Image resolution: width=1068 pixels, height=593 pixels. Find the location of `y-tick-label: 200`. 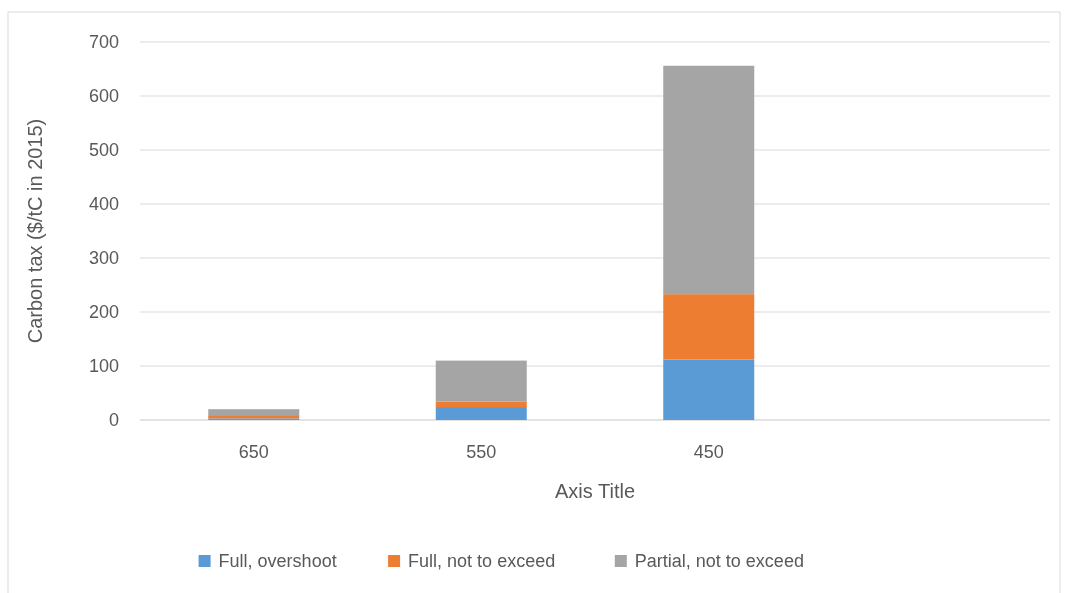

y-tick-label: 200 is located at coordinates (103, 312).